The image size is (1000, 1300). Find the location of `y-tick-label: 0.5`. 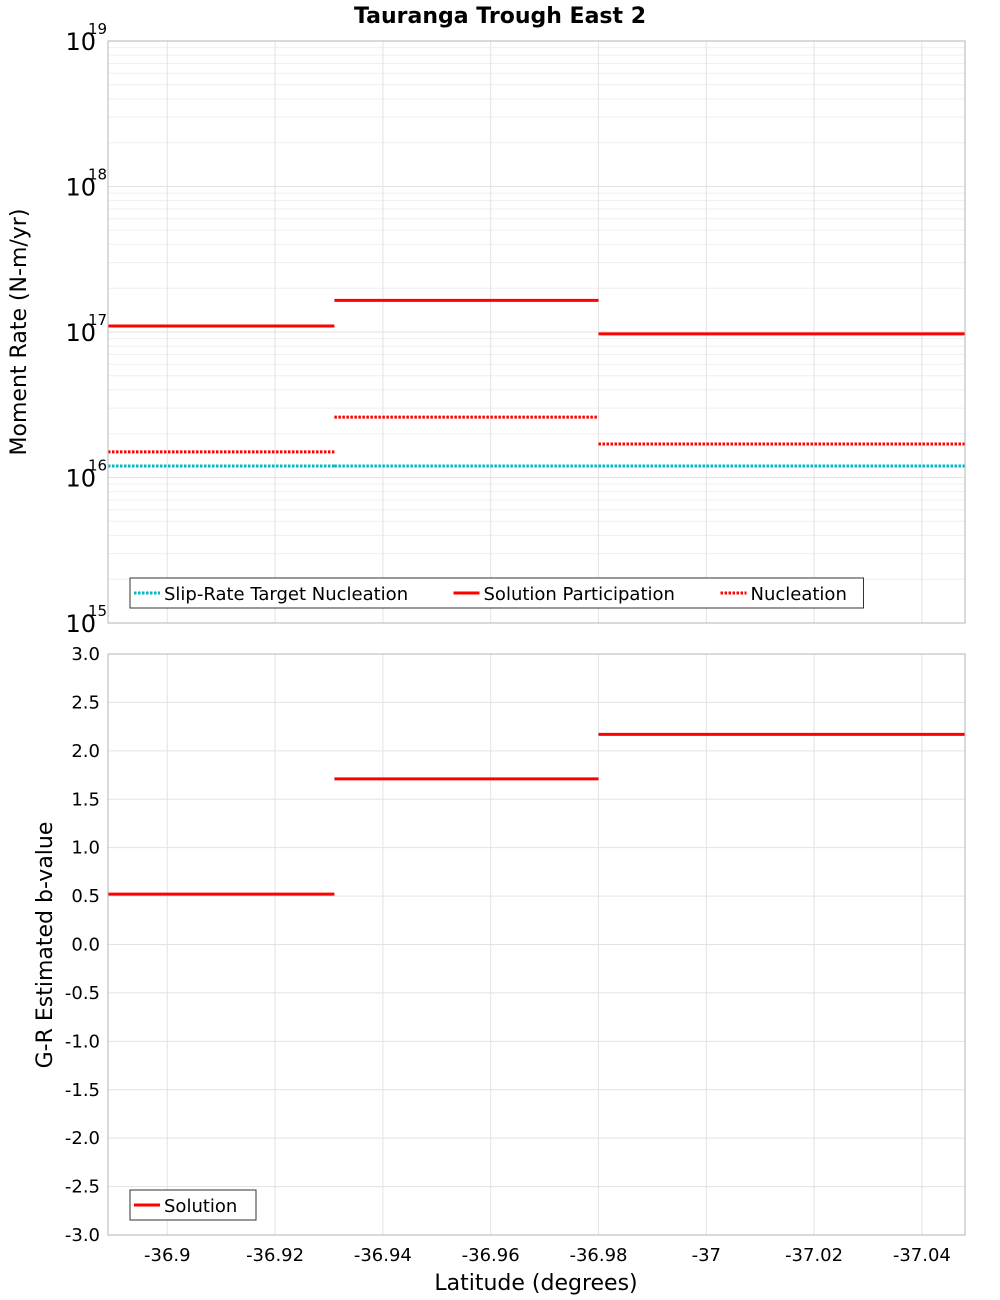

y-tick-label: 0.5 is located at coordinates (85, 896).